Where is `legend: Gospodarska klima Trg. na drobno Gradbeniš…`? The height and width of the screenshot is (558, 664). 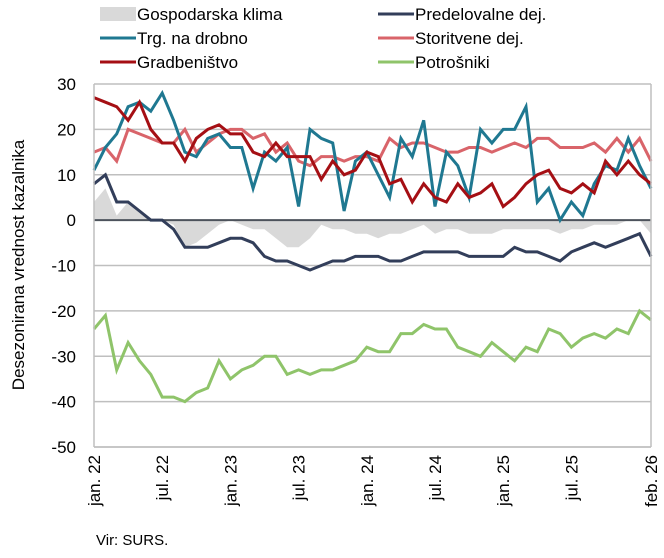
legend: Gospodarska klima Trg. na drobno Gradbeniš… is located at coordinates (323, 38).